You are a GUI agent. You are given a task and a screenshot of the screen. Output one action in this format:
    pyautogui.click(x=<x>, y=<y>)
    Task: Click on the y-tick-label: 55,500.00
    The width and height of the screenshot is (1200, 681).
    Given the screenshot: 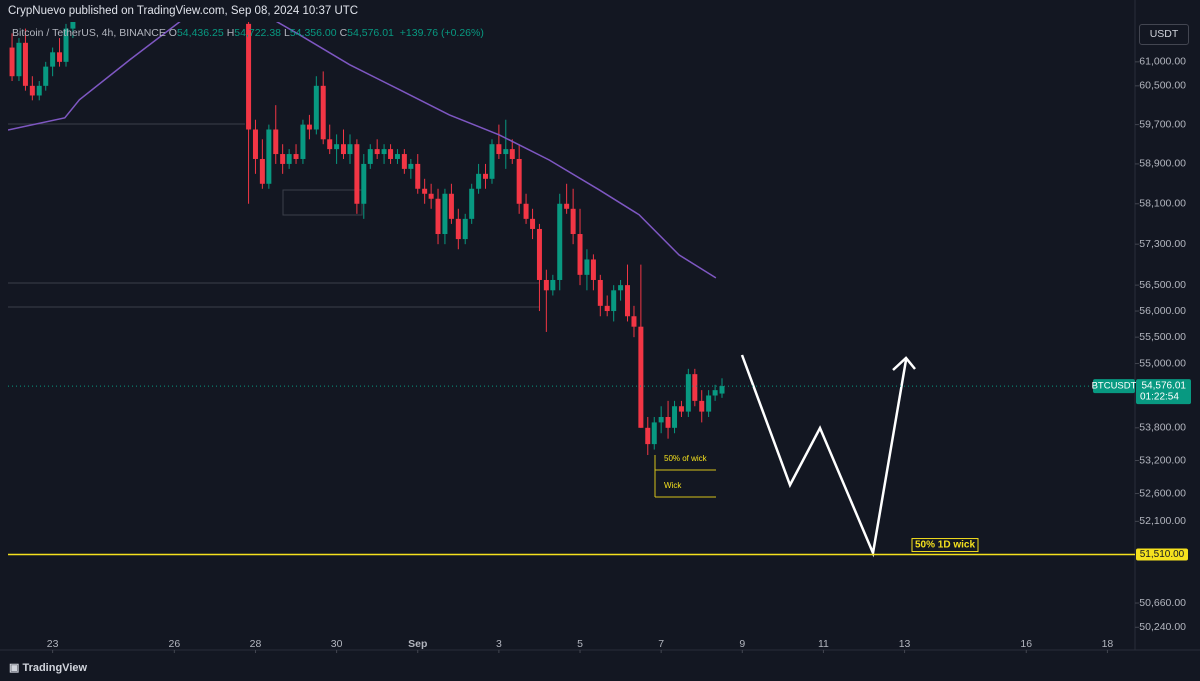 What is the action you would take?
    pyautogui.click(x=1162, y=337)
    